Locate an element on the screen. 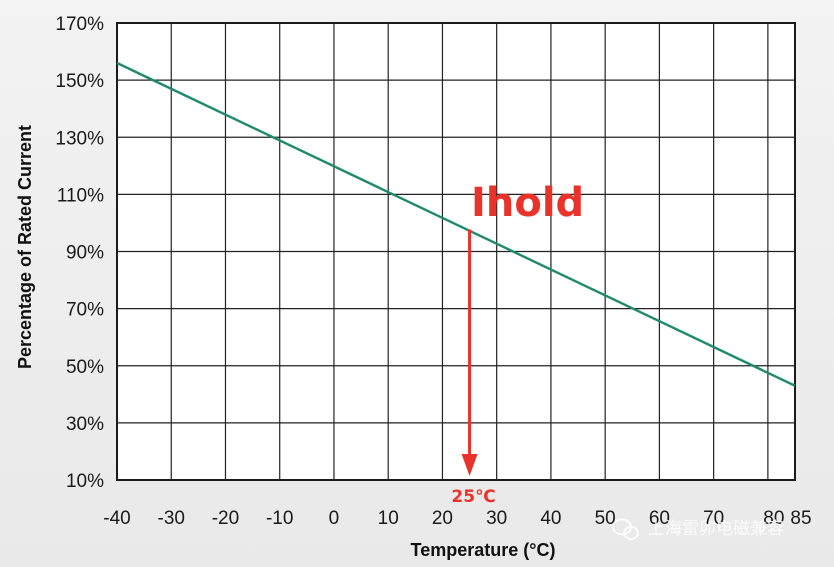 The image size is (834, 567). y-tick-label: 110% is located at coordinates (80, 195).